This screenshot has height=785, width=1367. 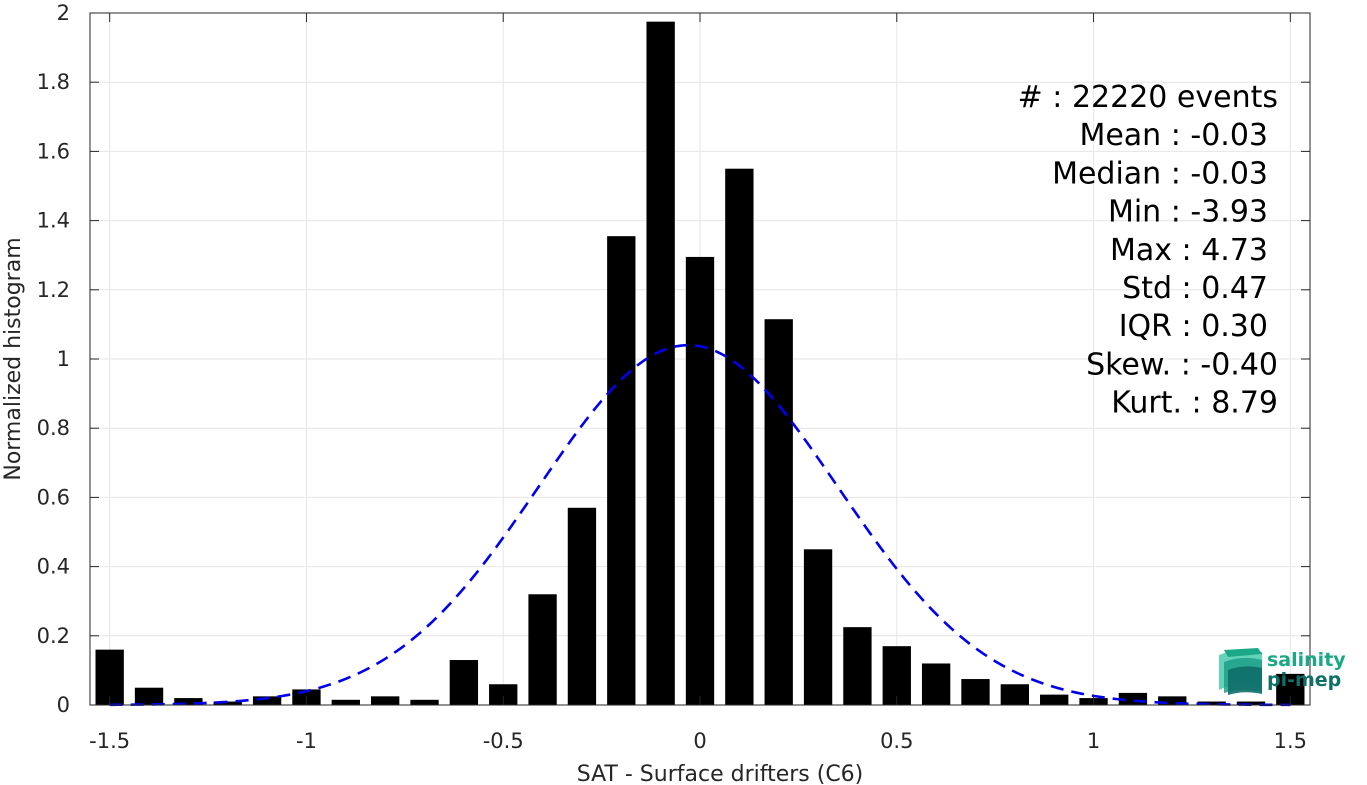 I want to click on salinity-pi-mep-logo: salinity pi-mep, so click(x=1282, y=671).